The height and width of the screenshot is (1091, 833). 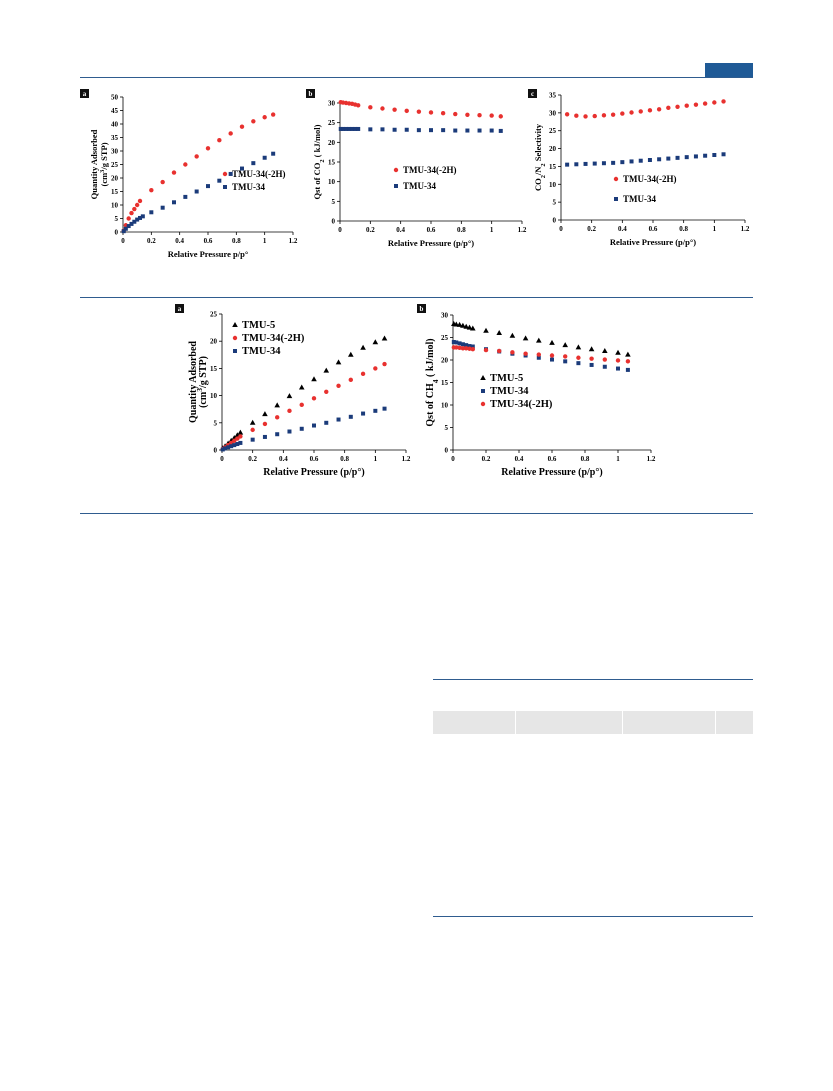 What do you see at coordinates (519, 459) in the screenshot?
I see `x-tick-label: 0.4` at bounding box center [519, 459].